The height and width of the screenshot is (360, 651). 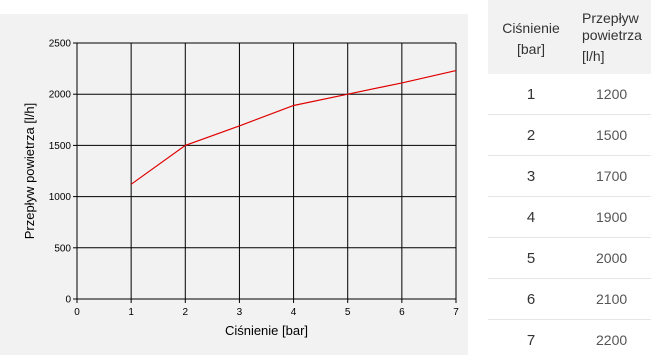 What do you see at coordinates (612, 217) in the screenshot?
I see `flow-cell: 1900` at bounding box center [612, 217].